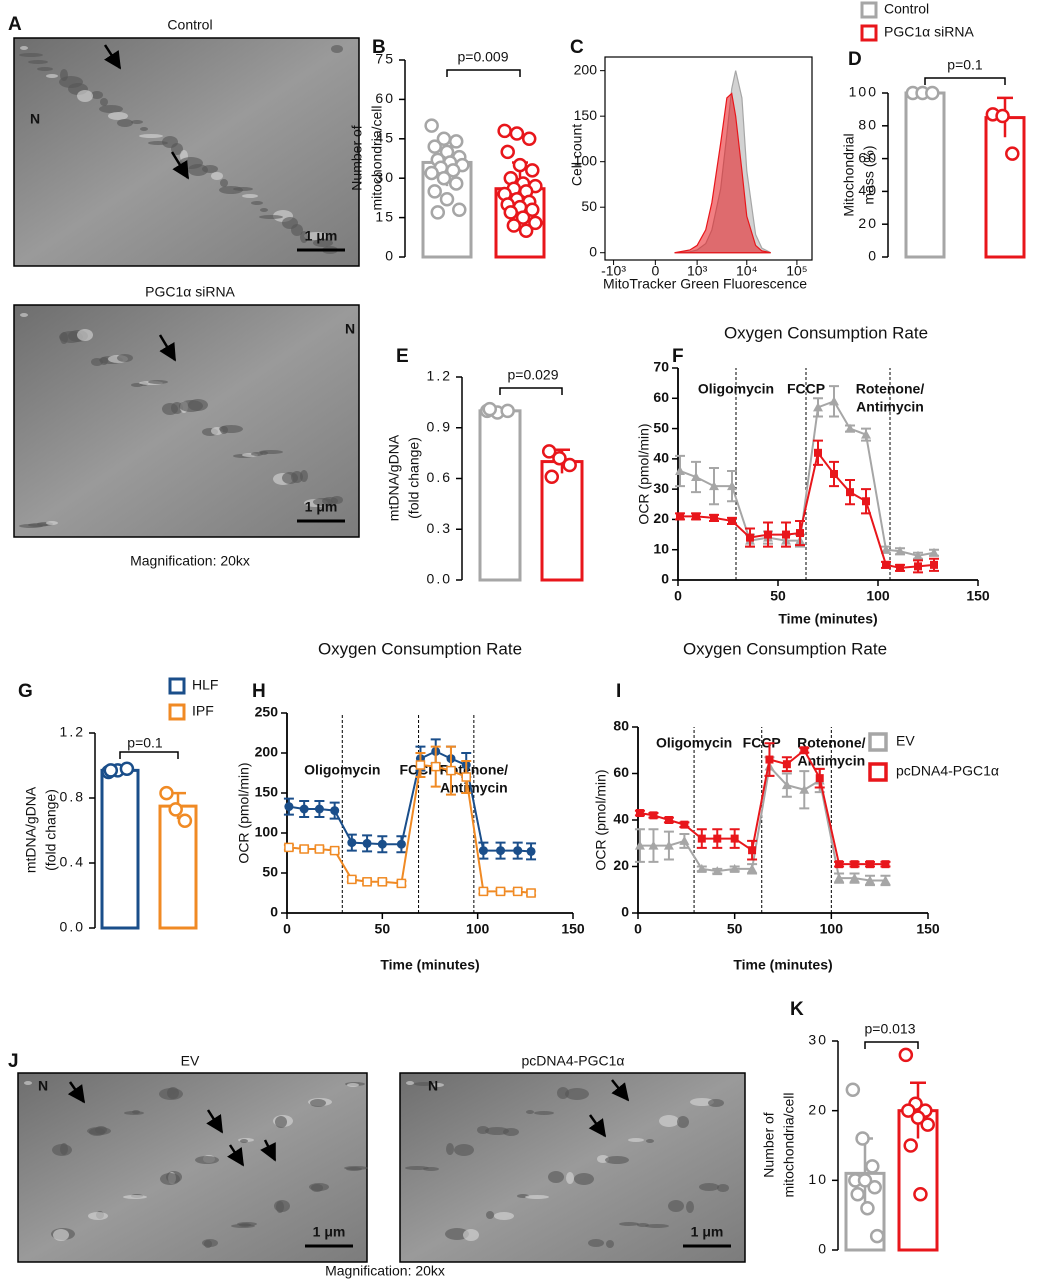 This screenshot has height=1280, width=1047. I want to click on y-tick-label: 0, so click(274, 912).